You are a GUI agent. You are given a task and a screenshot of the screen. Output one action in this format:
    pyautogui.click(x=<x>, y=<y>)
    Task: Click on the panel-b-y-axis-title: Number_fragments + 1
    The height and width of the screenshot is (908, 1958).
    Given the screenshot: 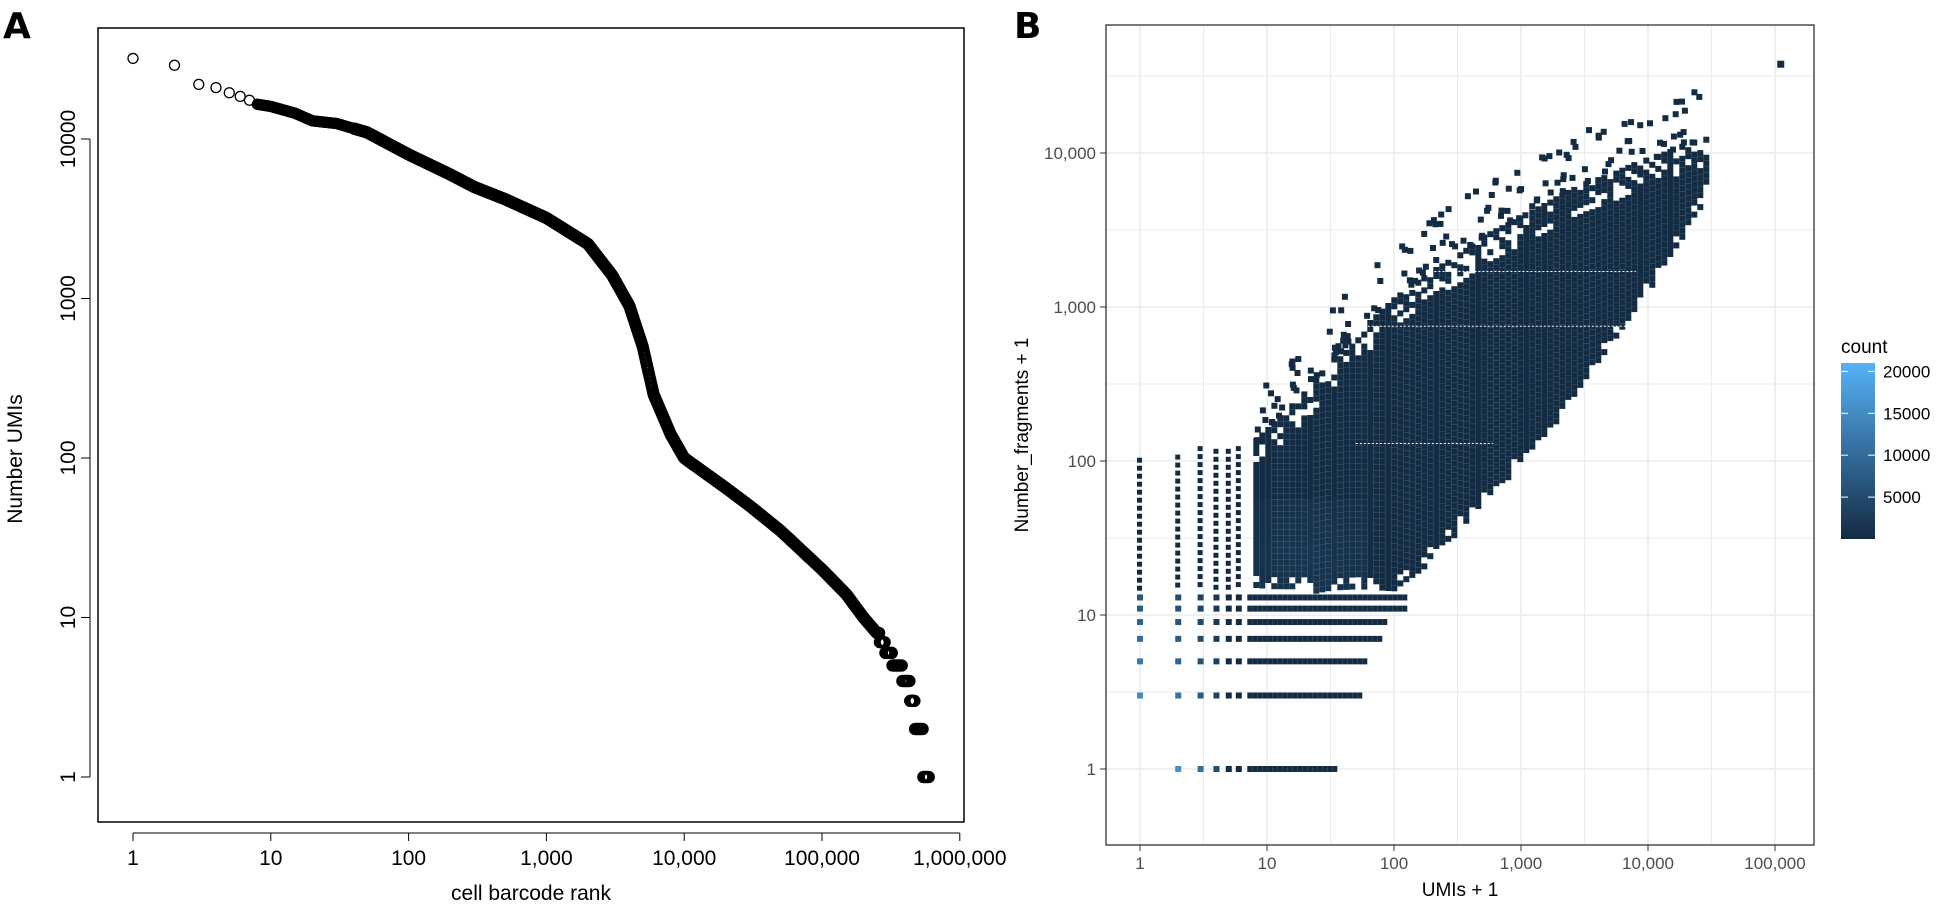 What is the action you would take?
    pyautogui.click(x=1022, y=435)
    